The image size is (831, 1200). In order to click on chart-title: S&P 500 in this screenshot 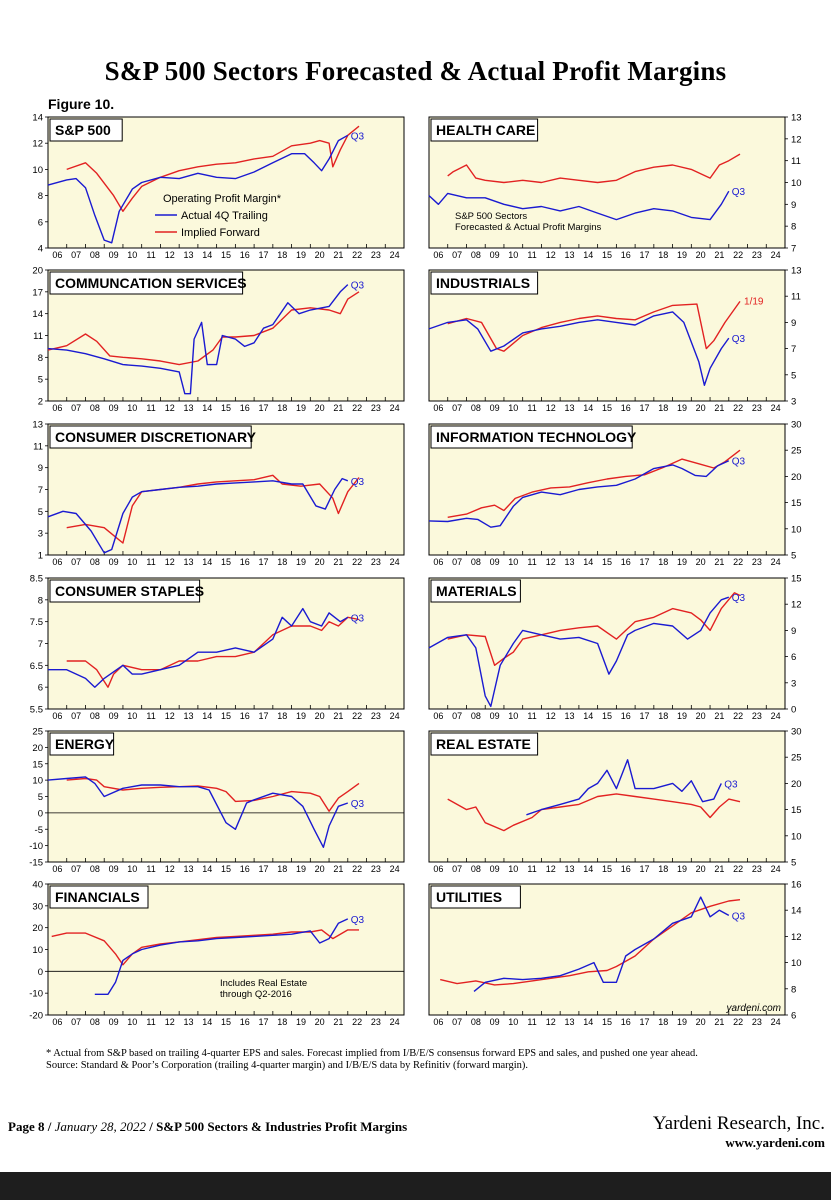, I will do `click(83, 130)`.